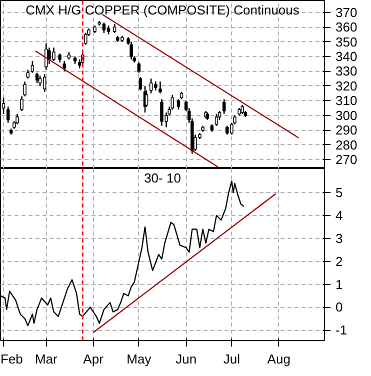  Describe the element at coordinates (347, 86) in the screenshot. I see `y-tick-label: 320` at that location.